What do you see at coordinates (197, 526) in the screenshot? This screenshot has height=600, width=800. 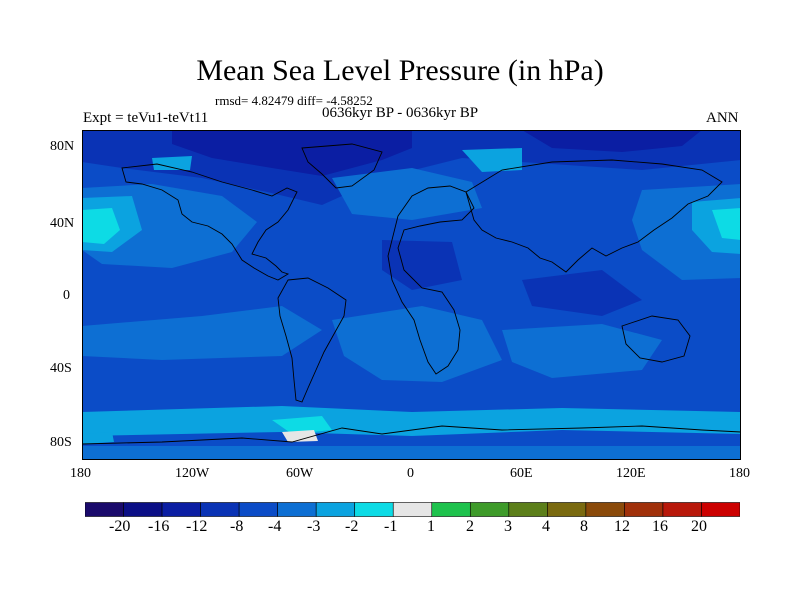 I see `colorbar-label: -12` at bounding box center [197, 526].